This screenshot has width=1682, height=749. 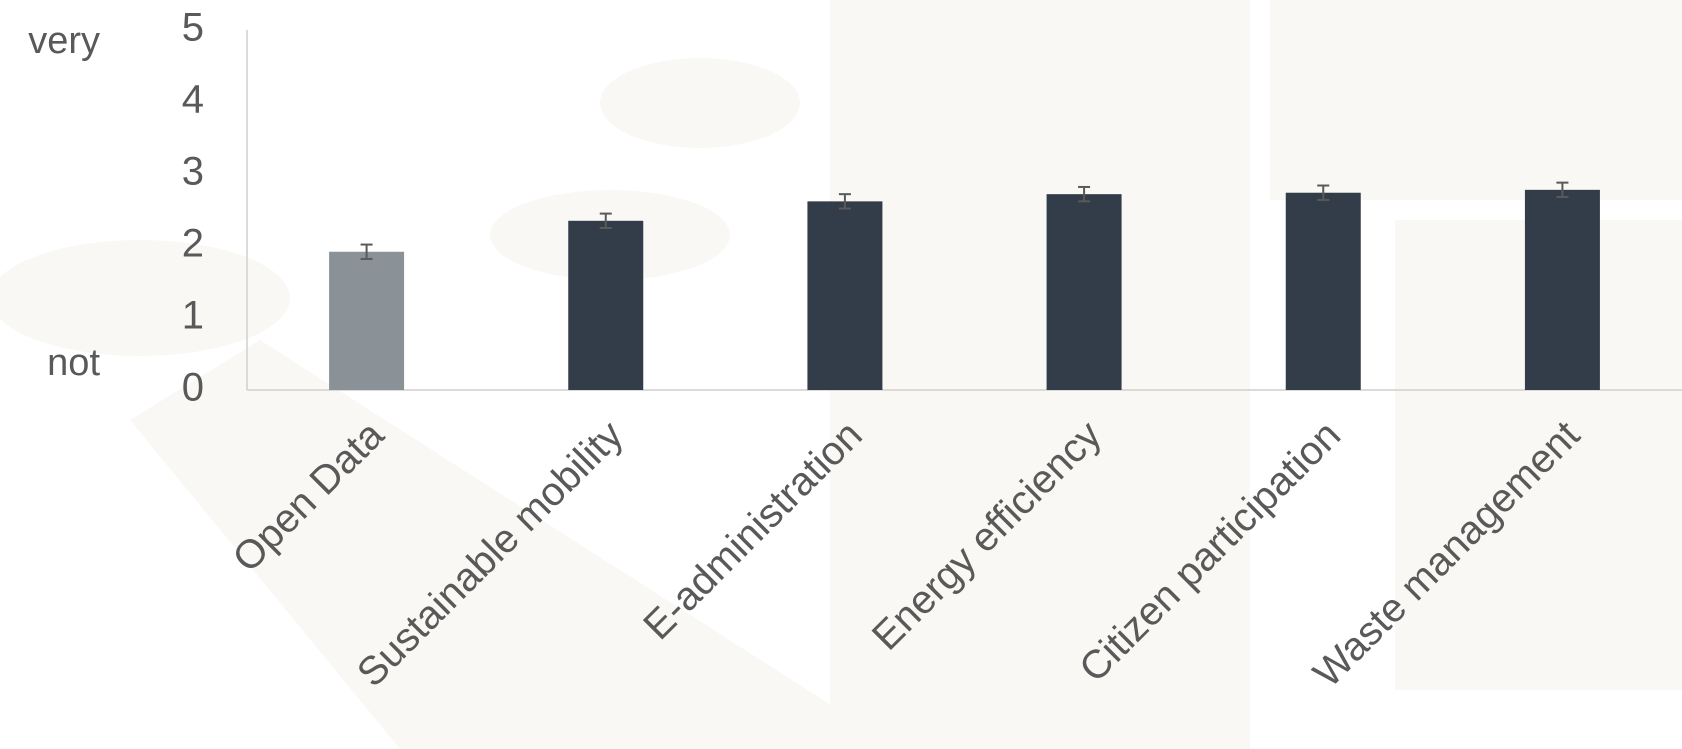 I want to click on annotation: very, so click(x=64, y=41).